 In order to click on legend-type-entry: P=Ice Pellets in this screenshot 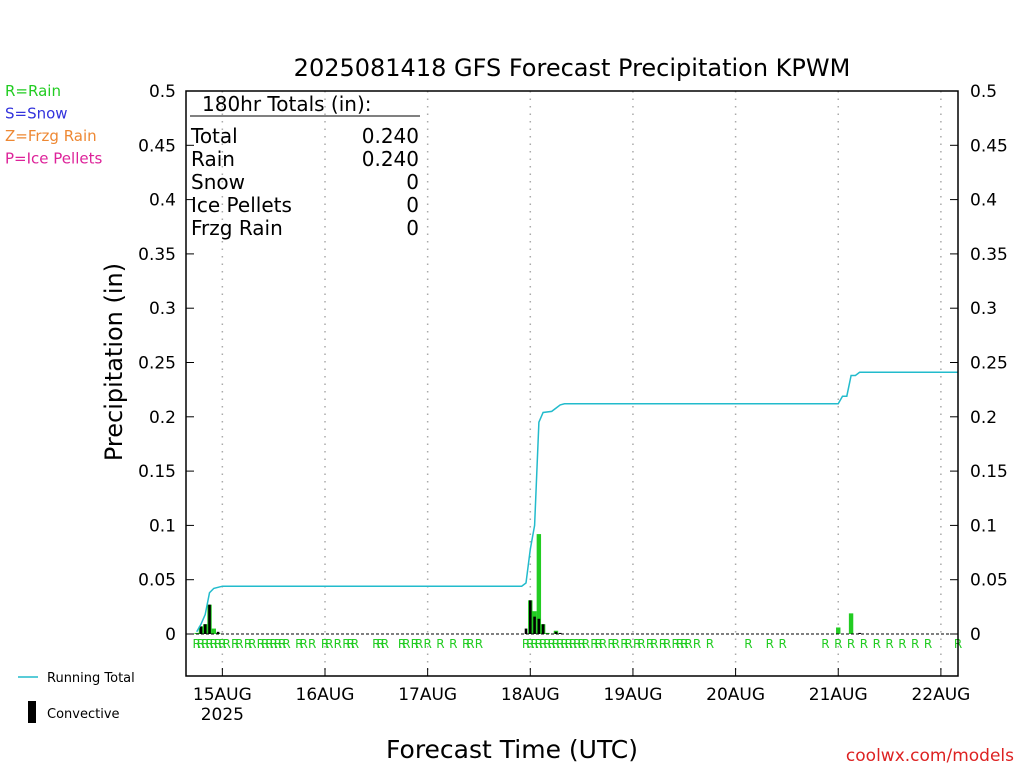, I will do `click(53, 159)`.